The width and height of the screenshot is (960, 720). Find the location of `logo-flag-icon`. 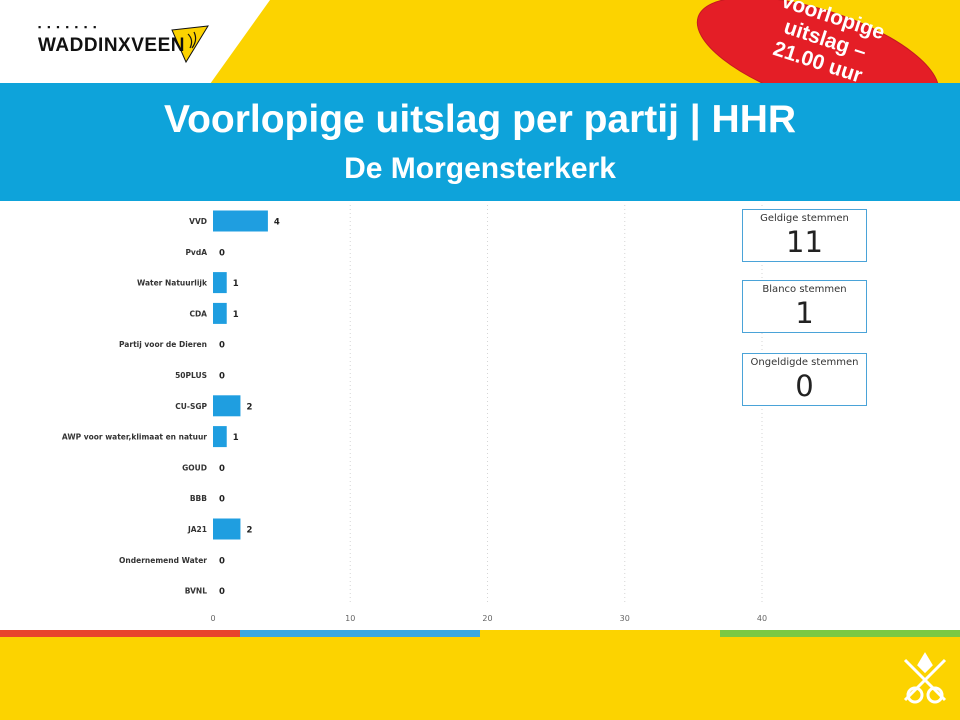

logo-flag-icon is located at coordinates (190, 44).